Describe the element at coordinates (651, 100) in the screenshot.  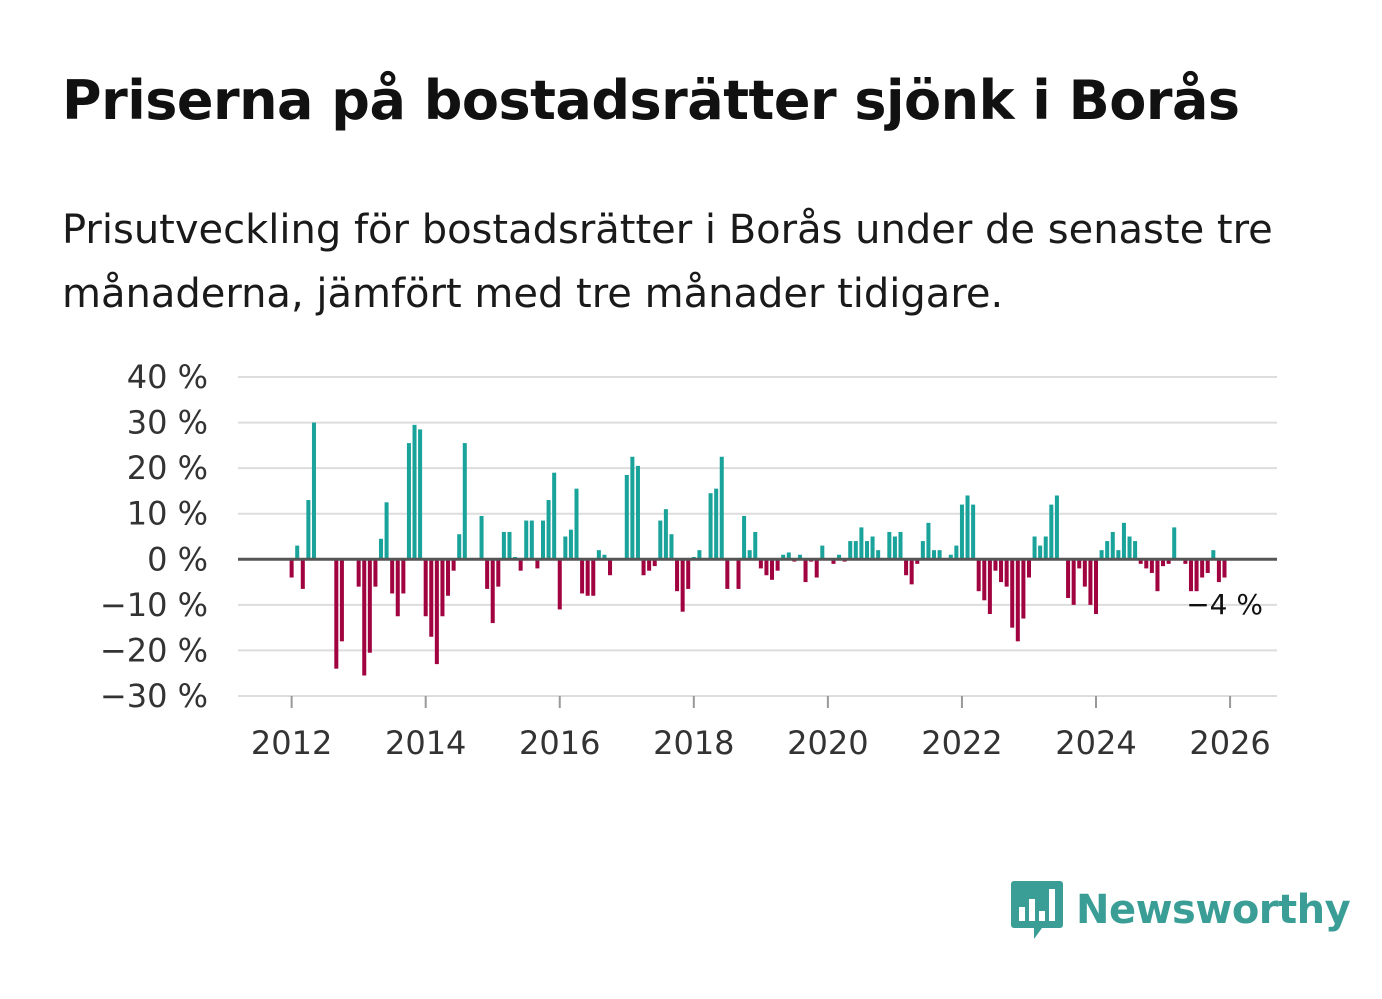
I see `page-title: Priserna på bostadsrätter sjönk i Borås` at that location.